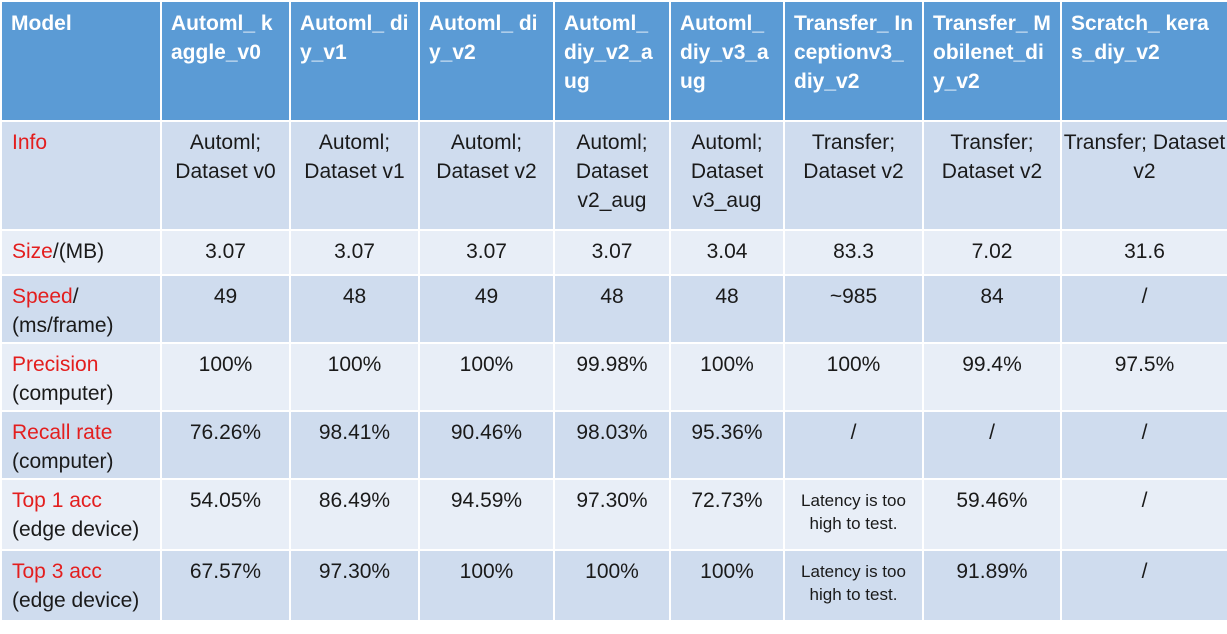  Describe the element at coordinates (992, 309) in the screenshot. I see `table-cell: 84` at that location.